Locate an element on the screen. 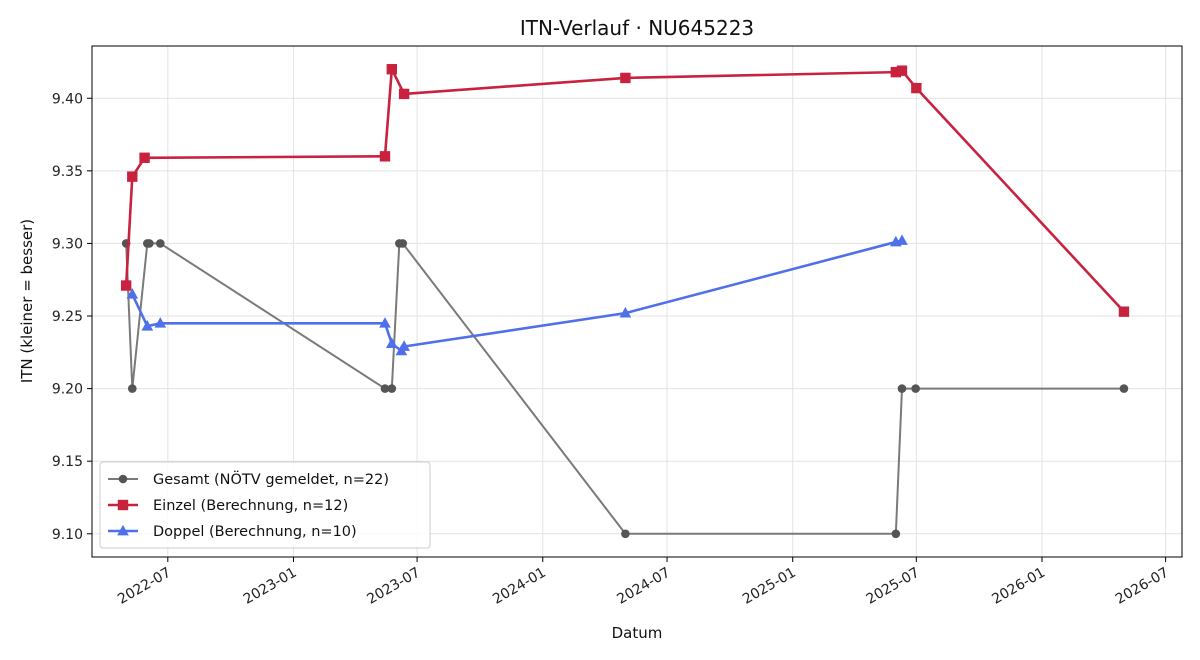 This screenshot has width=1200, height=660. x-axis-label: Datum is located at coordinates (637, 633).